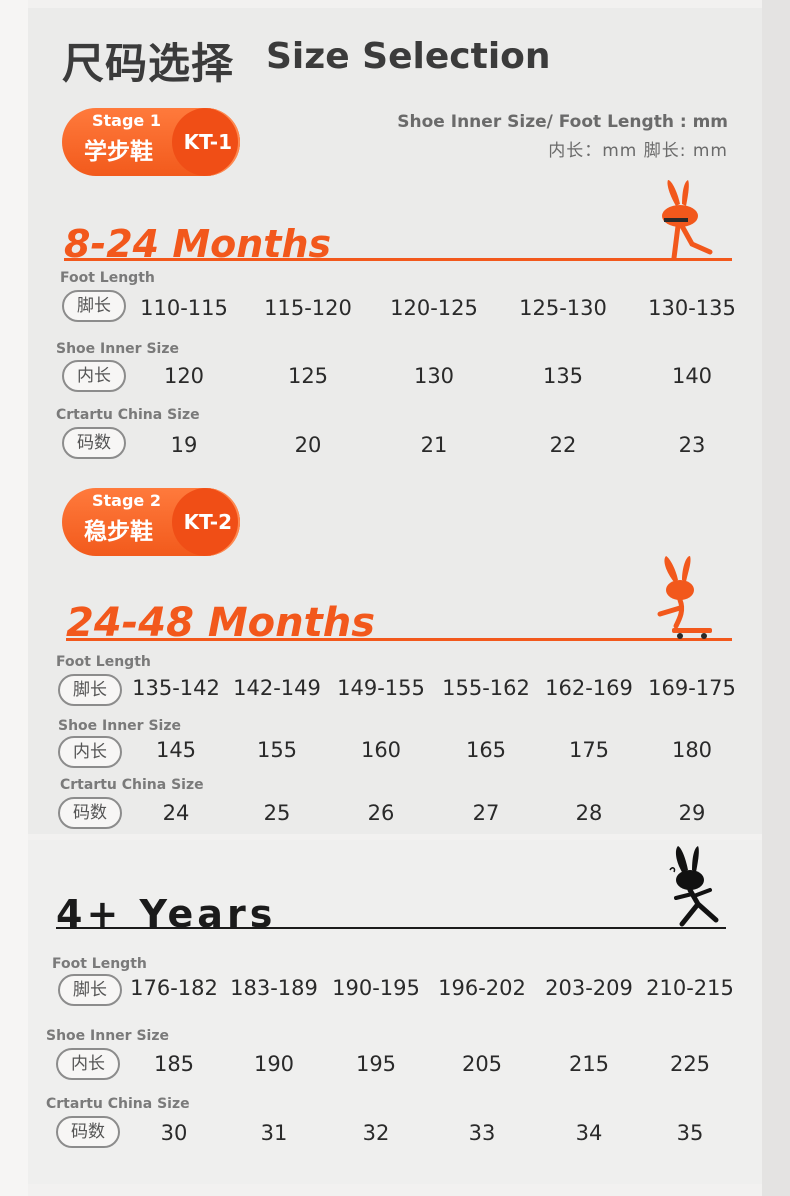 The image size is (790, 1196). What do you see at coordinates (277, 688) in the screenshot?
I see `foot-length-value: 142-149` at bounding box center [277, 688].